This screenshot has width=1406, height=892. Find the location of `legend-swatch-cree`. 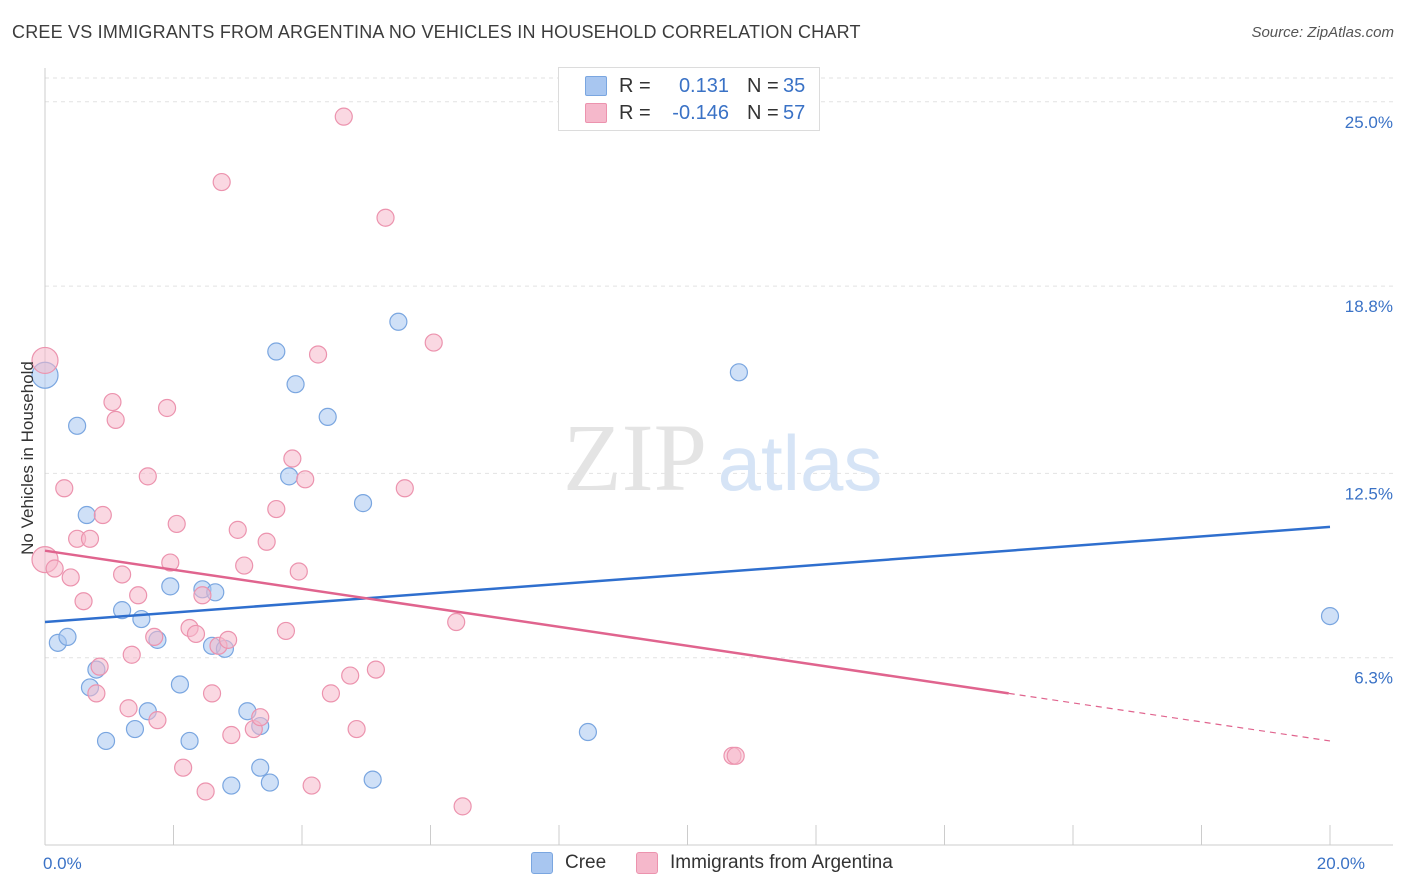

legend-swatch-cree is located at coordinates (596, 86).